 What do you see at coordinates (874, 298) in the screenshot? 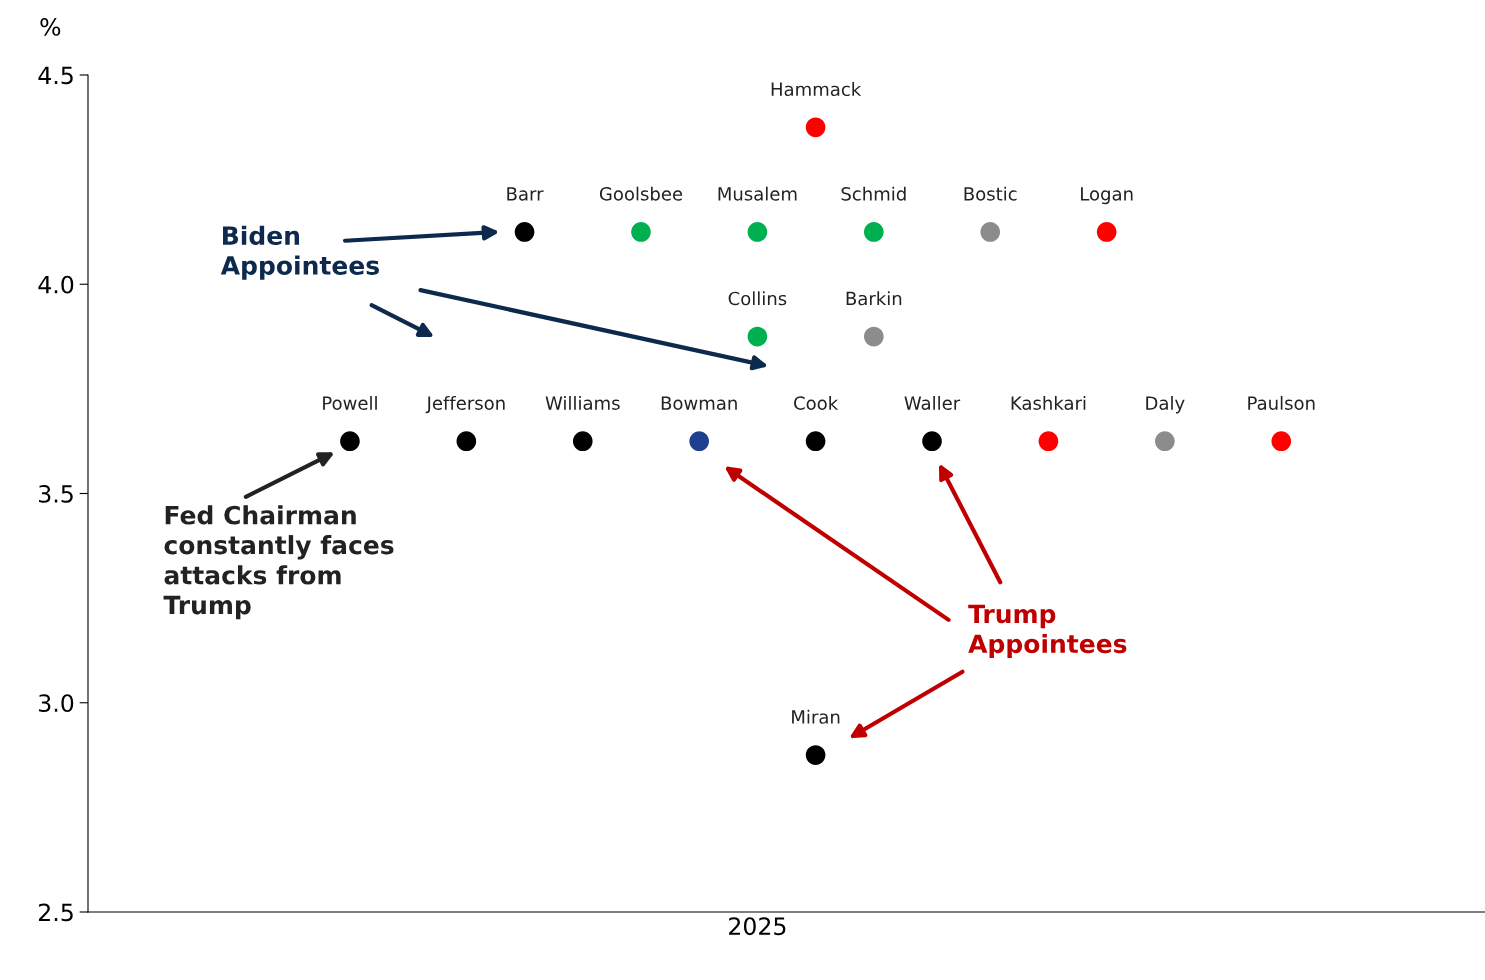
I see `data-label: Barkin` at bounding box center [874, 298].